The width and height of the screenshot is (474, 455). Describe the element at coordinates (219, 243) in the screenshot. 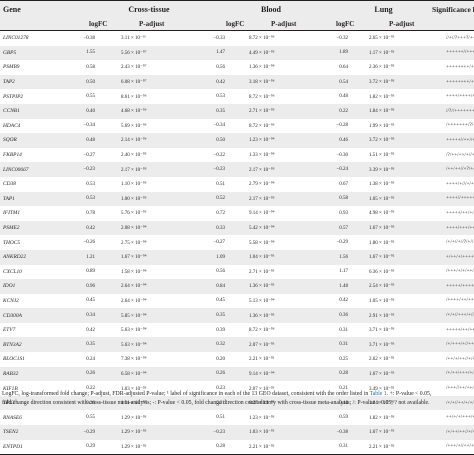

I see `blood-logfc-cell: −0.27` at that location.